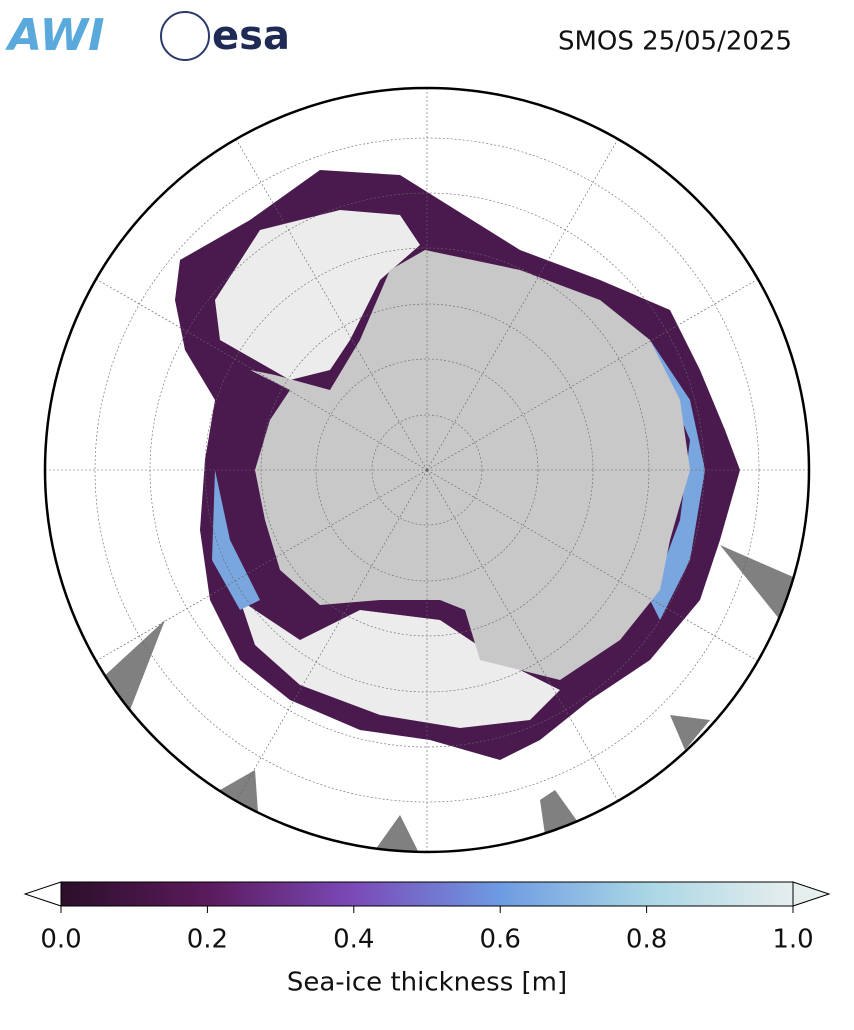 Image resolution: width=854 pixels, height=1030 pixels. Describe the element at coordinates (427, 894) in the screenshot. I see `colorbar-ramp` at that location.